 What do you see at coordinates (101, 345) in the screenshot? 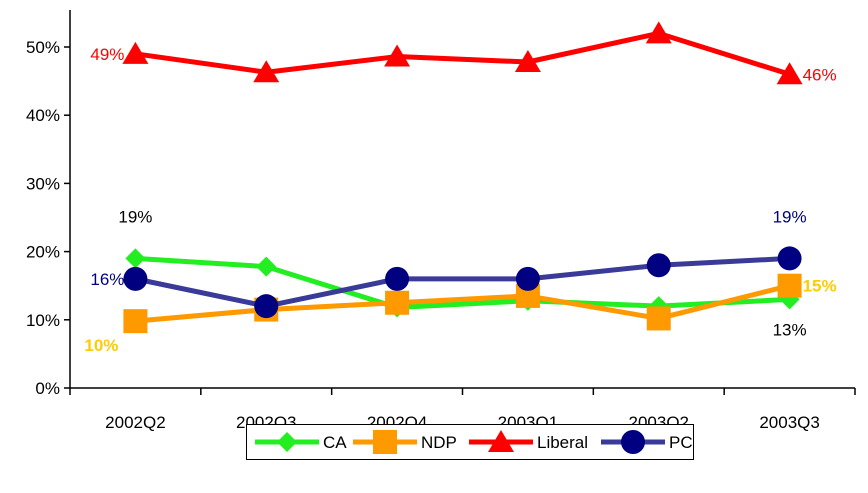
I see `data-label: 10%` at bounding box center [101, 345].